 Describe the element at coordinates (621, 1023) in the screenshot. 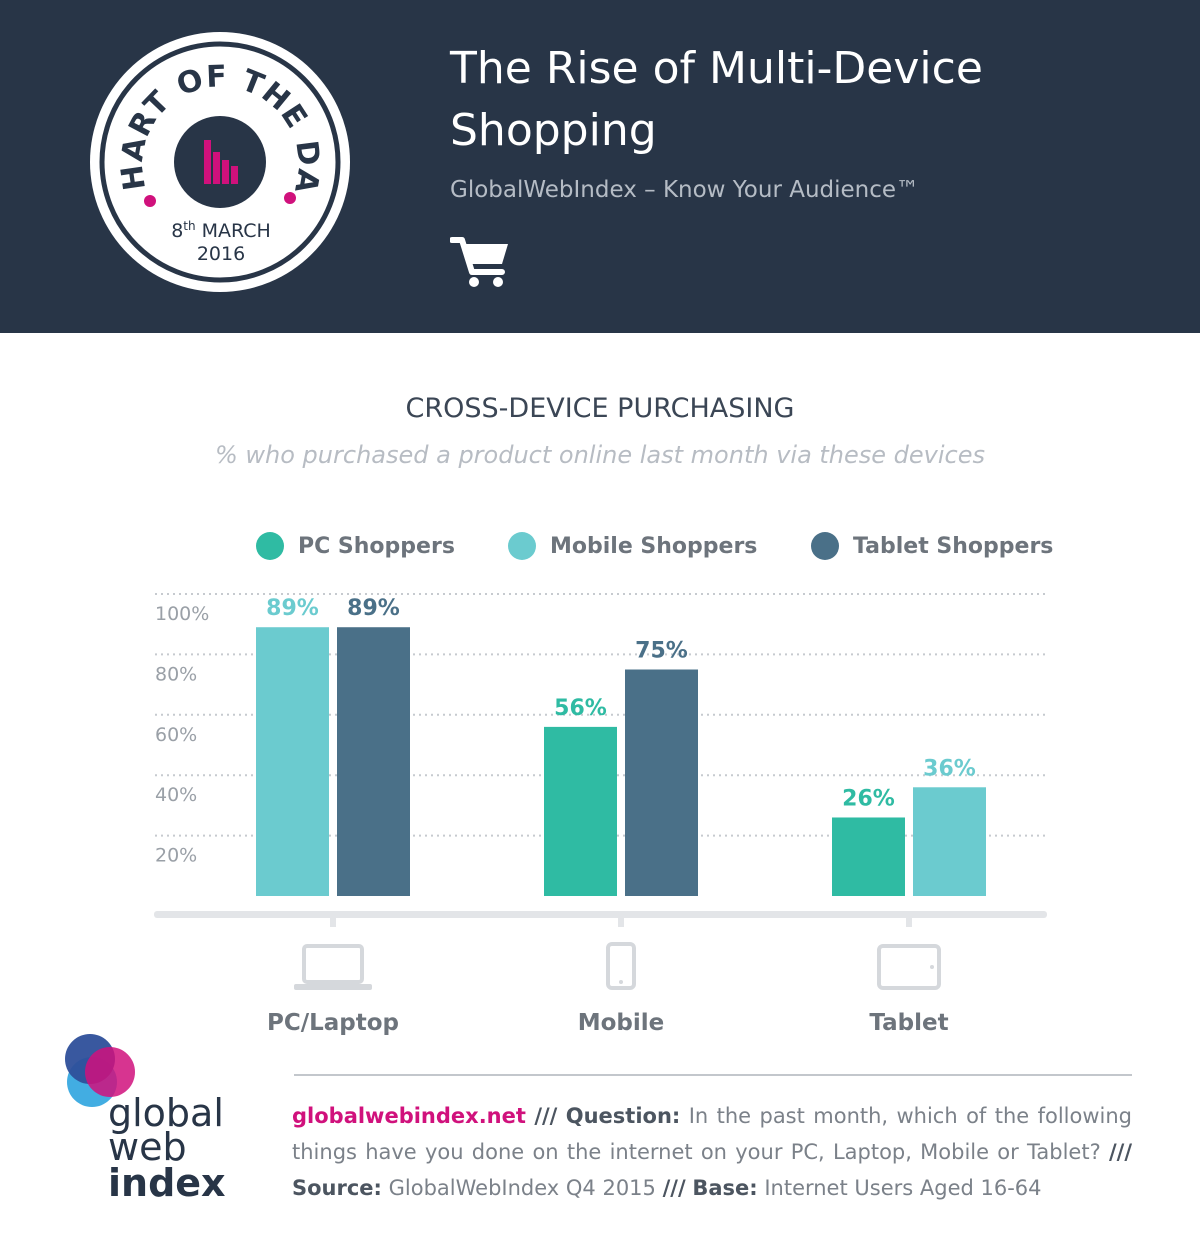

I see `x-category-label: Mobile` at that location.